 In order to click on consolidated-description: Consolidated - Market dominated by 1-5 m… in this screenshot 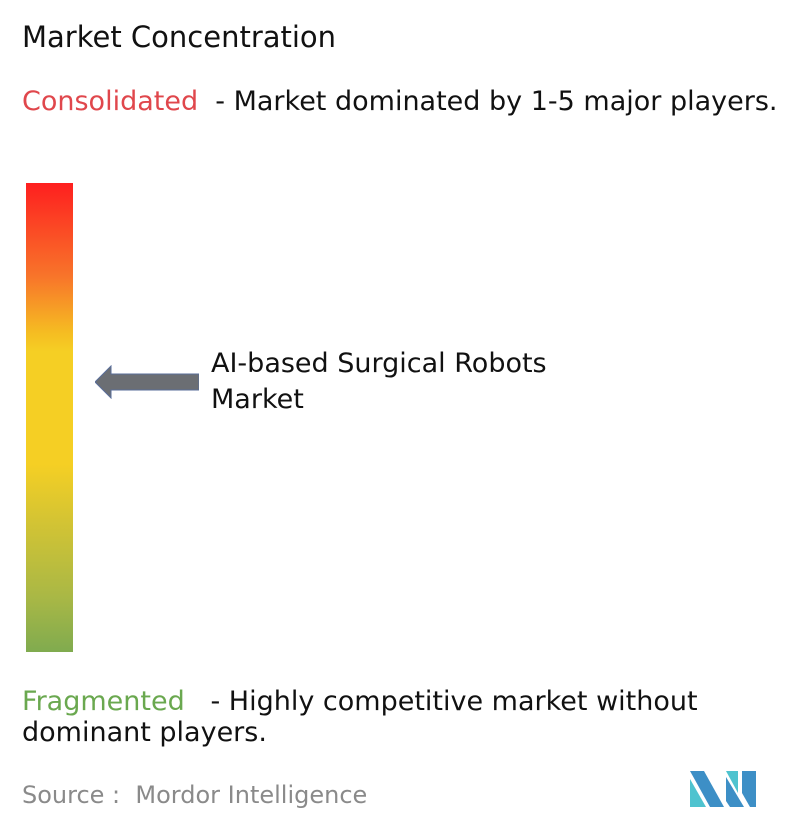, I will do `click(407, 101)`.